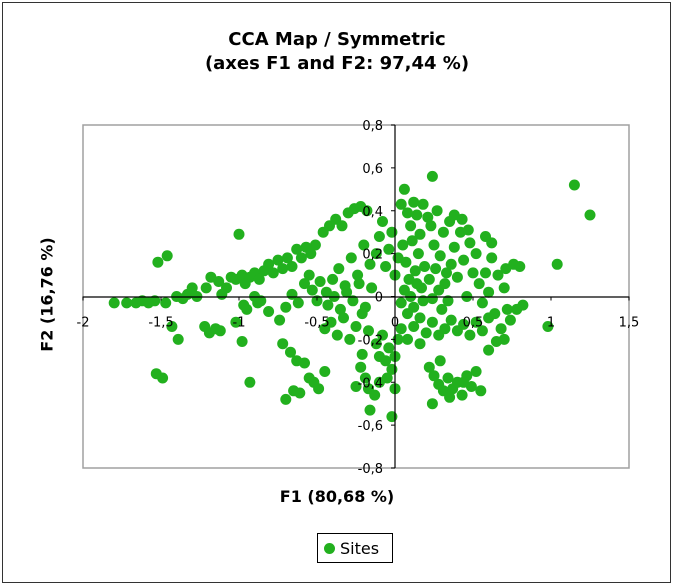 Image resolution: width=674 pixels, height=587 pixels. Describe the element at coordinates (370, 340) in the screenshot. I see `y-tick-label: -0,2` at that location.